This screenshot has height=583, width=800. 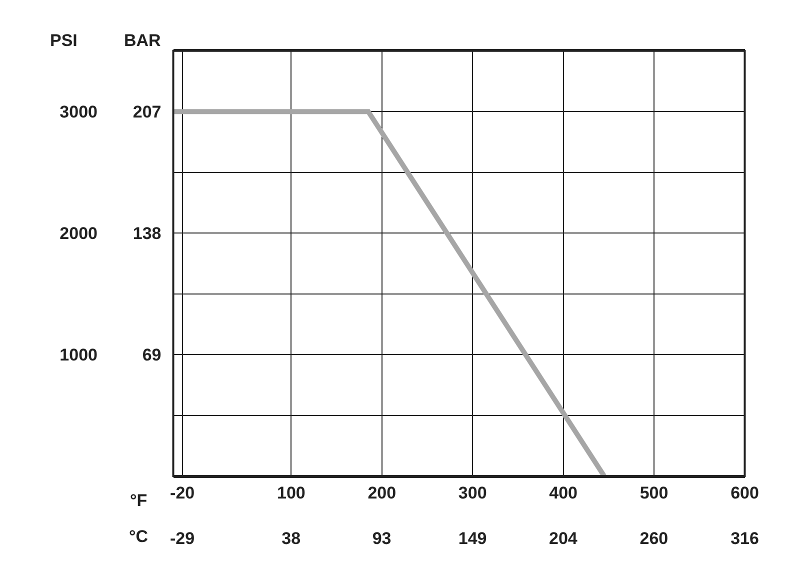 I want to click on y-tick-label: 3000, so click(x=79, y=112).